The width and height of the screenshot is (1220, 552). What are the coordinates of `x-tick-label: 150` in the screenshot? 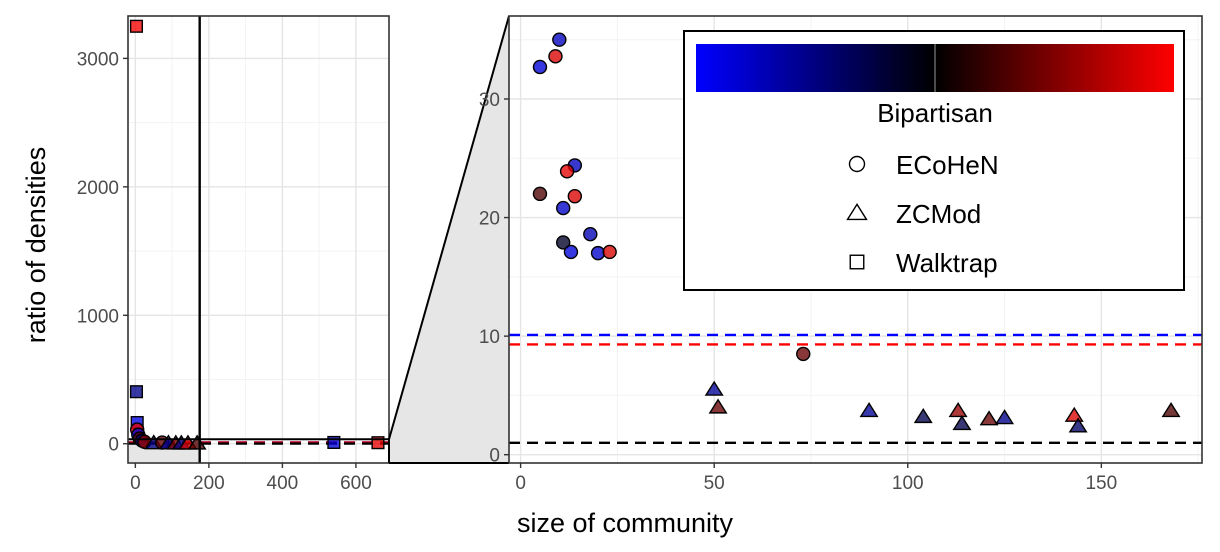 It's located at (1101, 483).